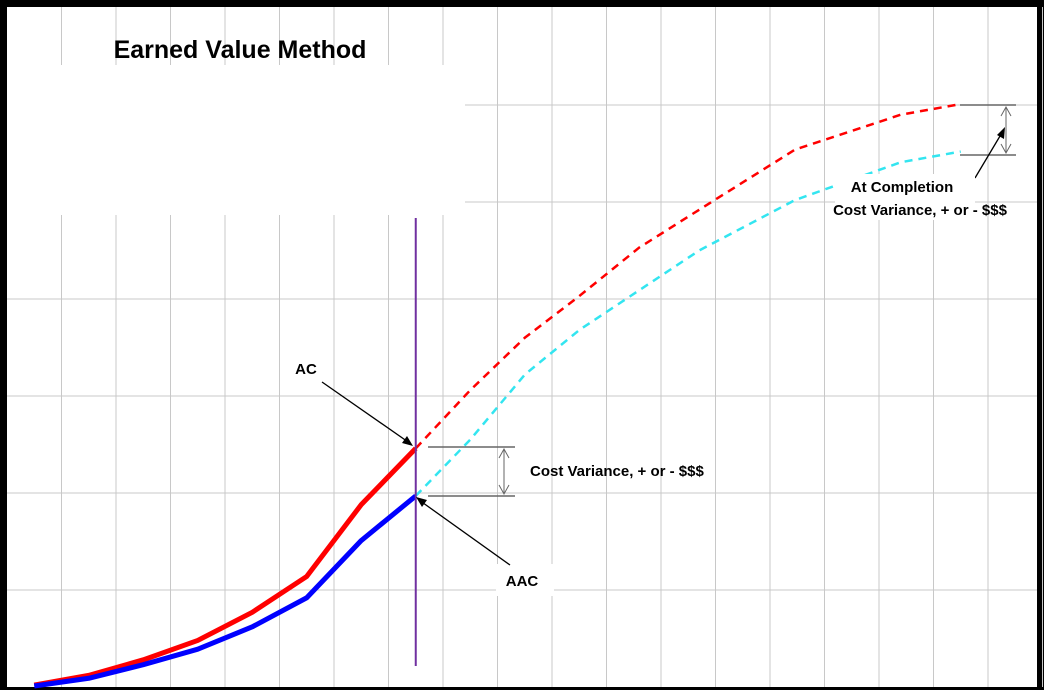 The width and height of the screenshot is (1044, 690). I want to click on at-completion-label: At Completion, so click(902, 187).